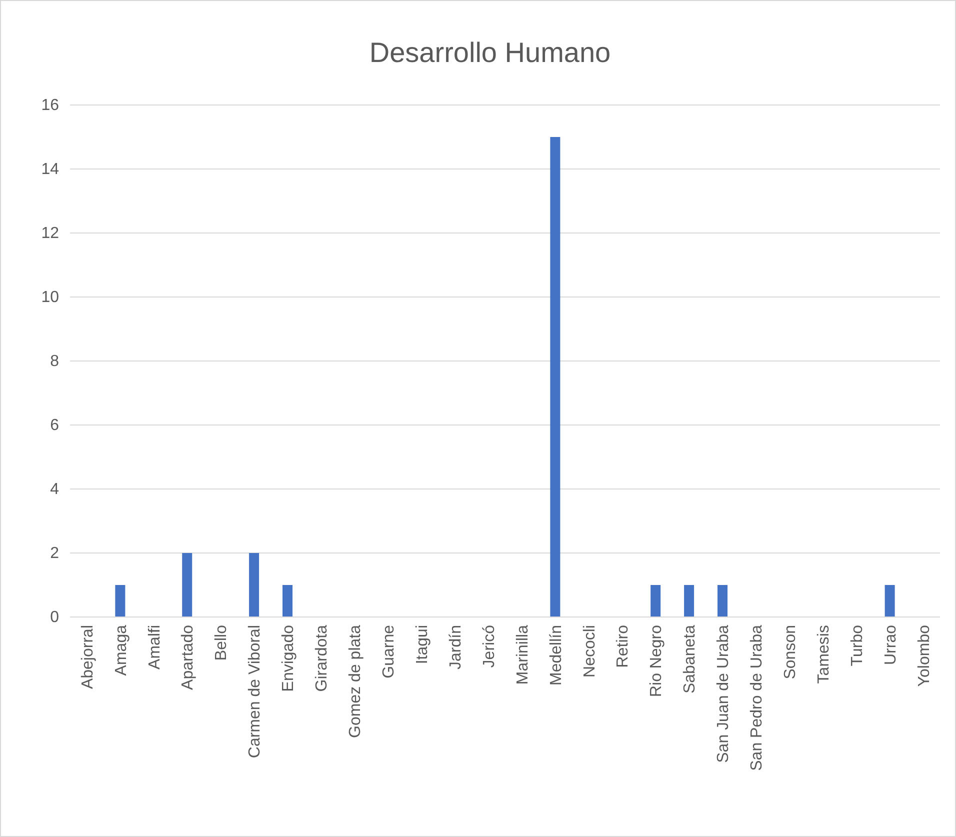  I want to click on x-tick-label: Amaga, so click(121, 650).